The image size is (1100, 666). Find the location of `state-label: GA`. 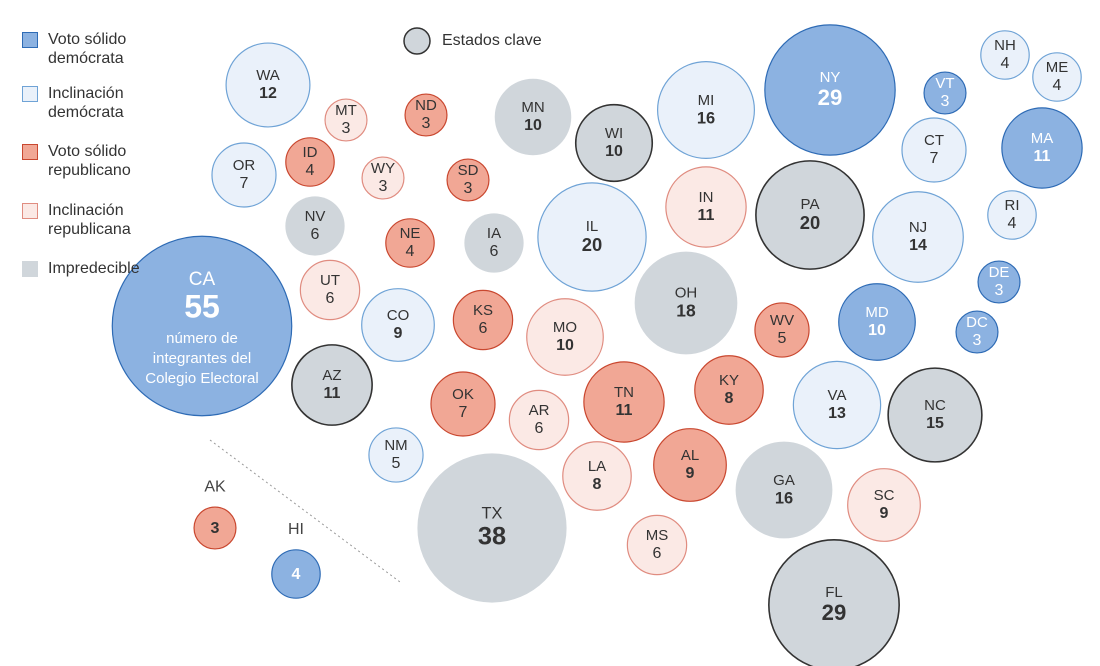

state-label: GA is located at coordinates (784, 480).